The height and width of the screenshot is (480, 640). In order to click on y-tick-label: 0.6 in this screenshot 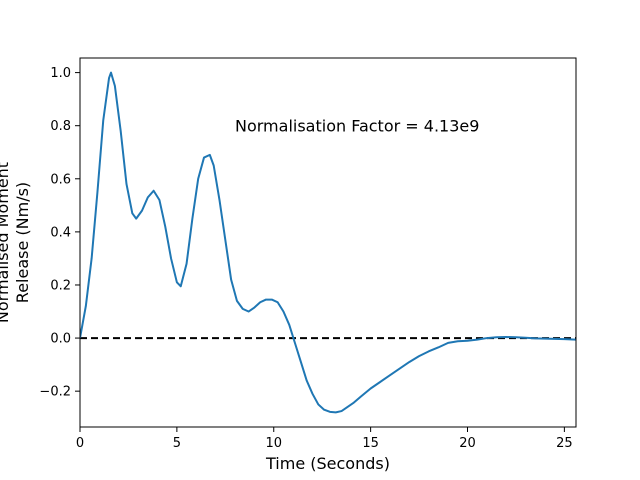, I will do `click(60, 179)`.